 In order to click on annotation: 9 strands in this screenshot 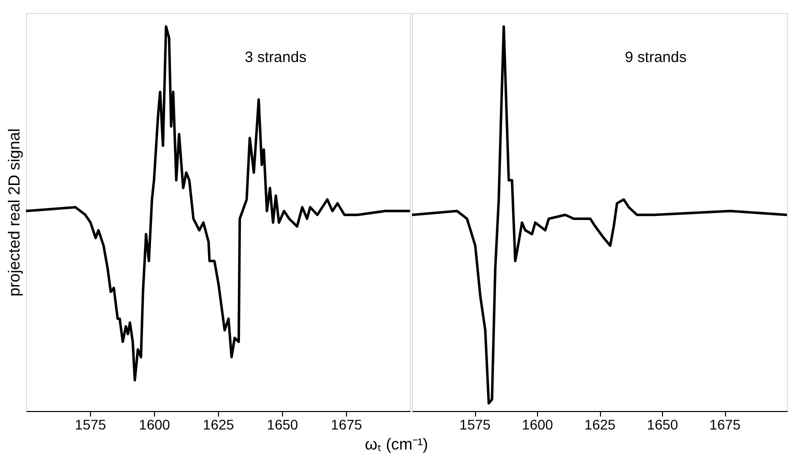, I will do `click(655, 57)`.